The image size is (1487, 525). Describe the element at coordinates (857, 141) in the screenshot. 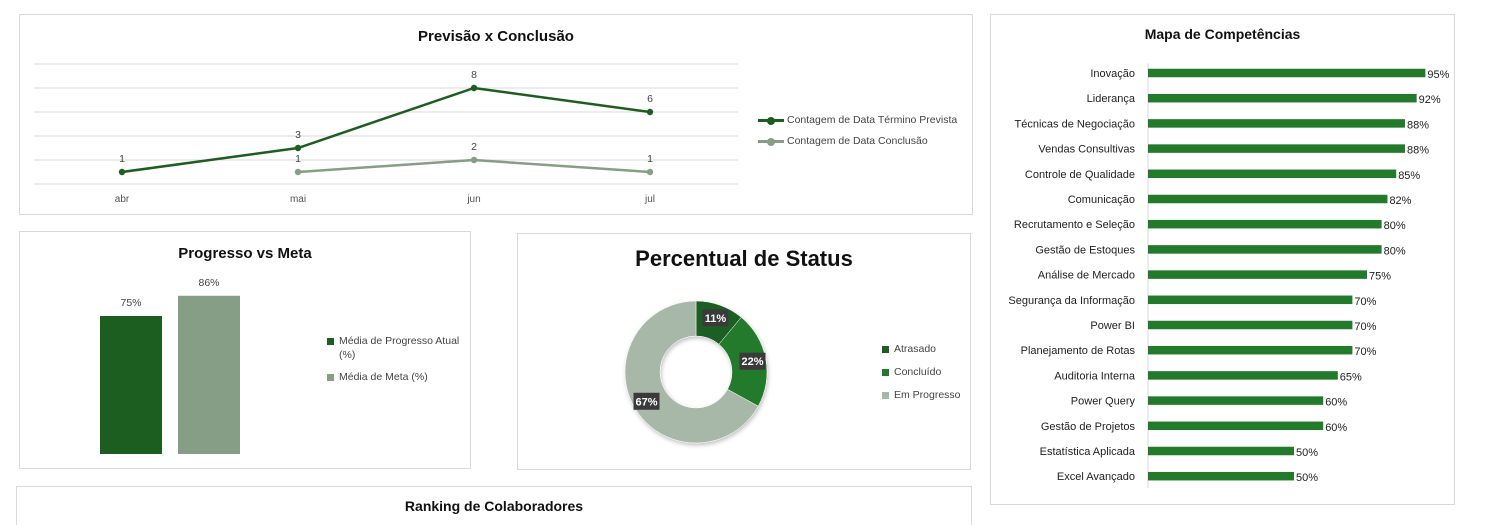

I see `legend-item-conclusao: Contagem de Data Conclusão` at that location.